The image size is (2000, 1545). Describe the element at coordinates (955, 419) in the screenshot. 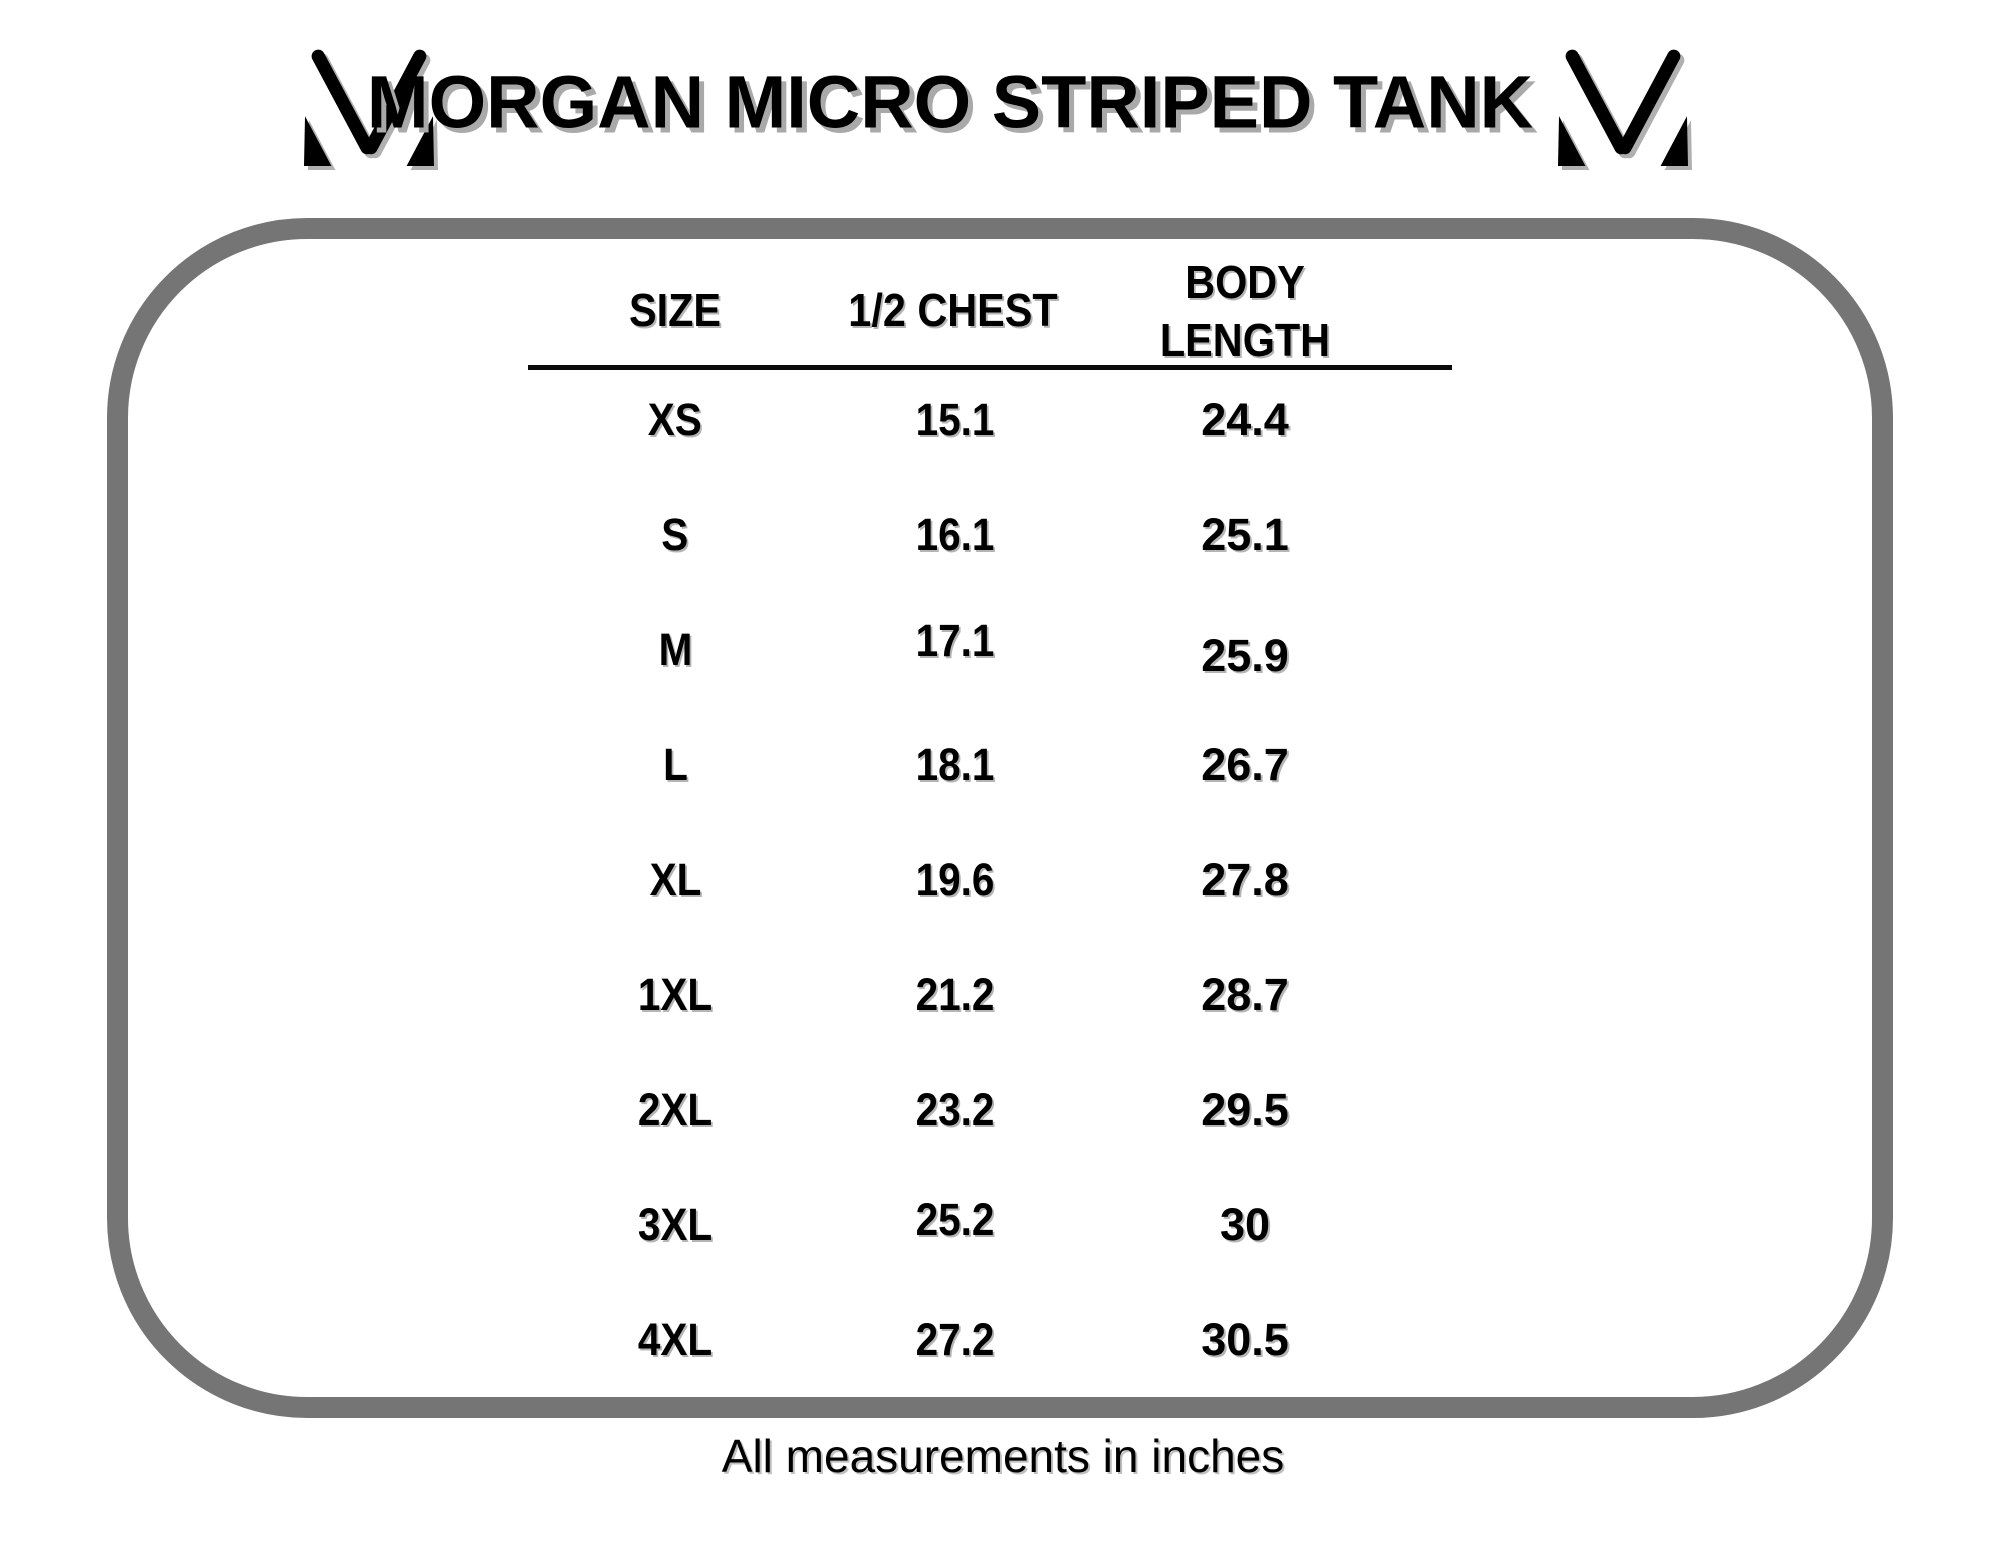

I see `table-cell-chest-xs: 15.1` at that location.